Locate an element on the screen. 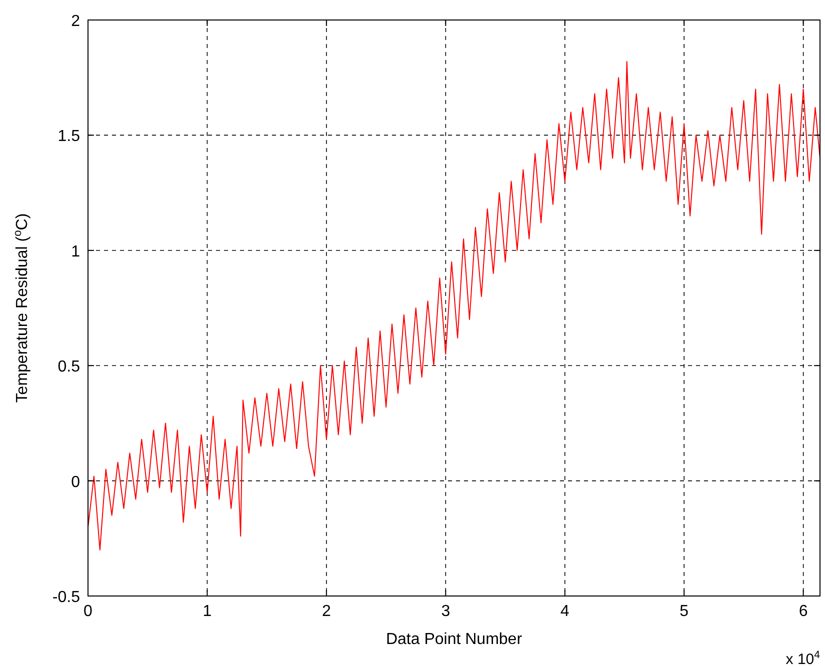  x-tick-label: 3 is located at coordinates (445, 611).